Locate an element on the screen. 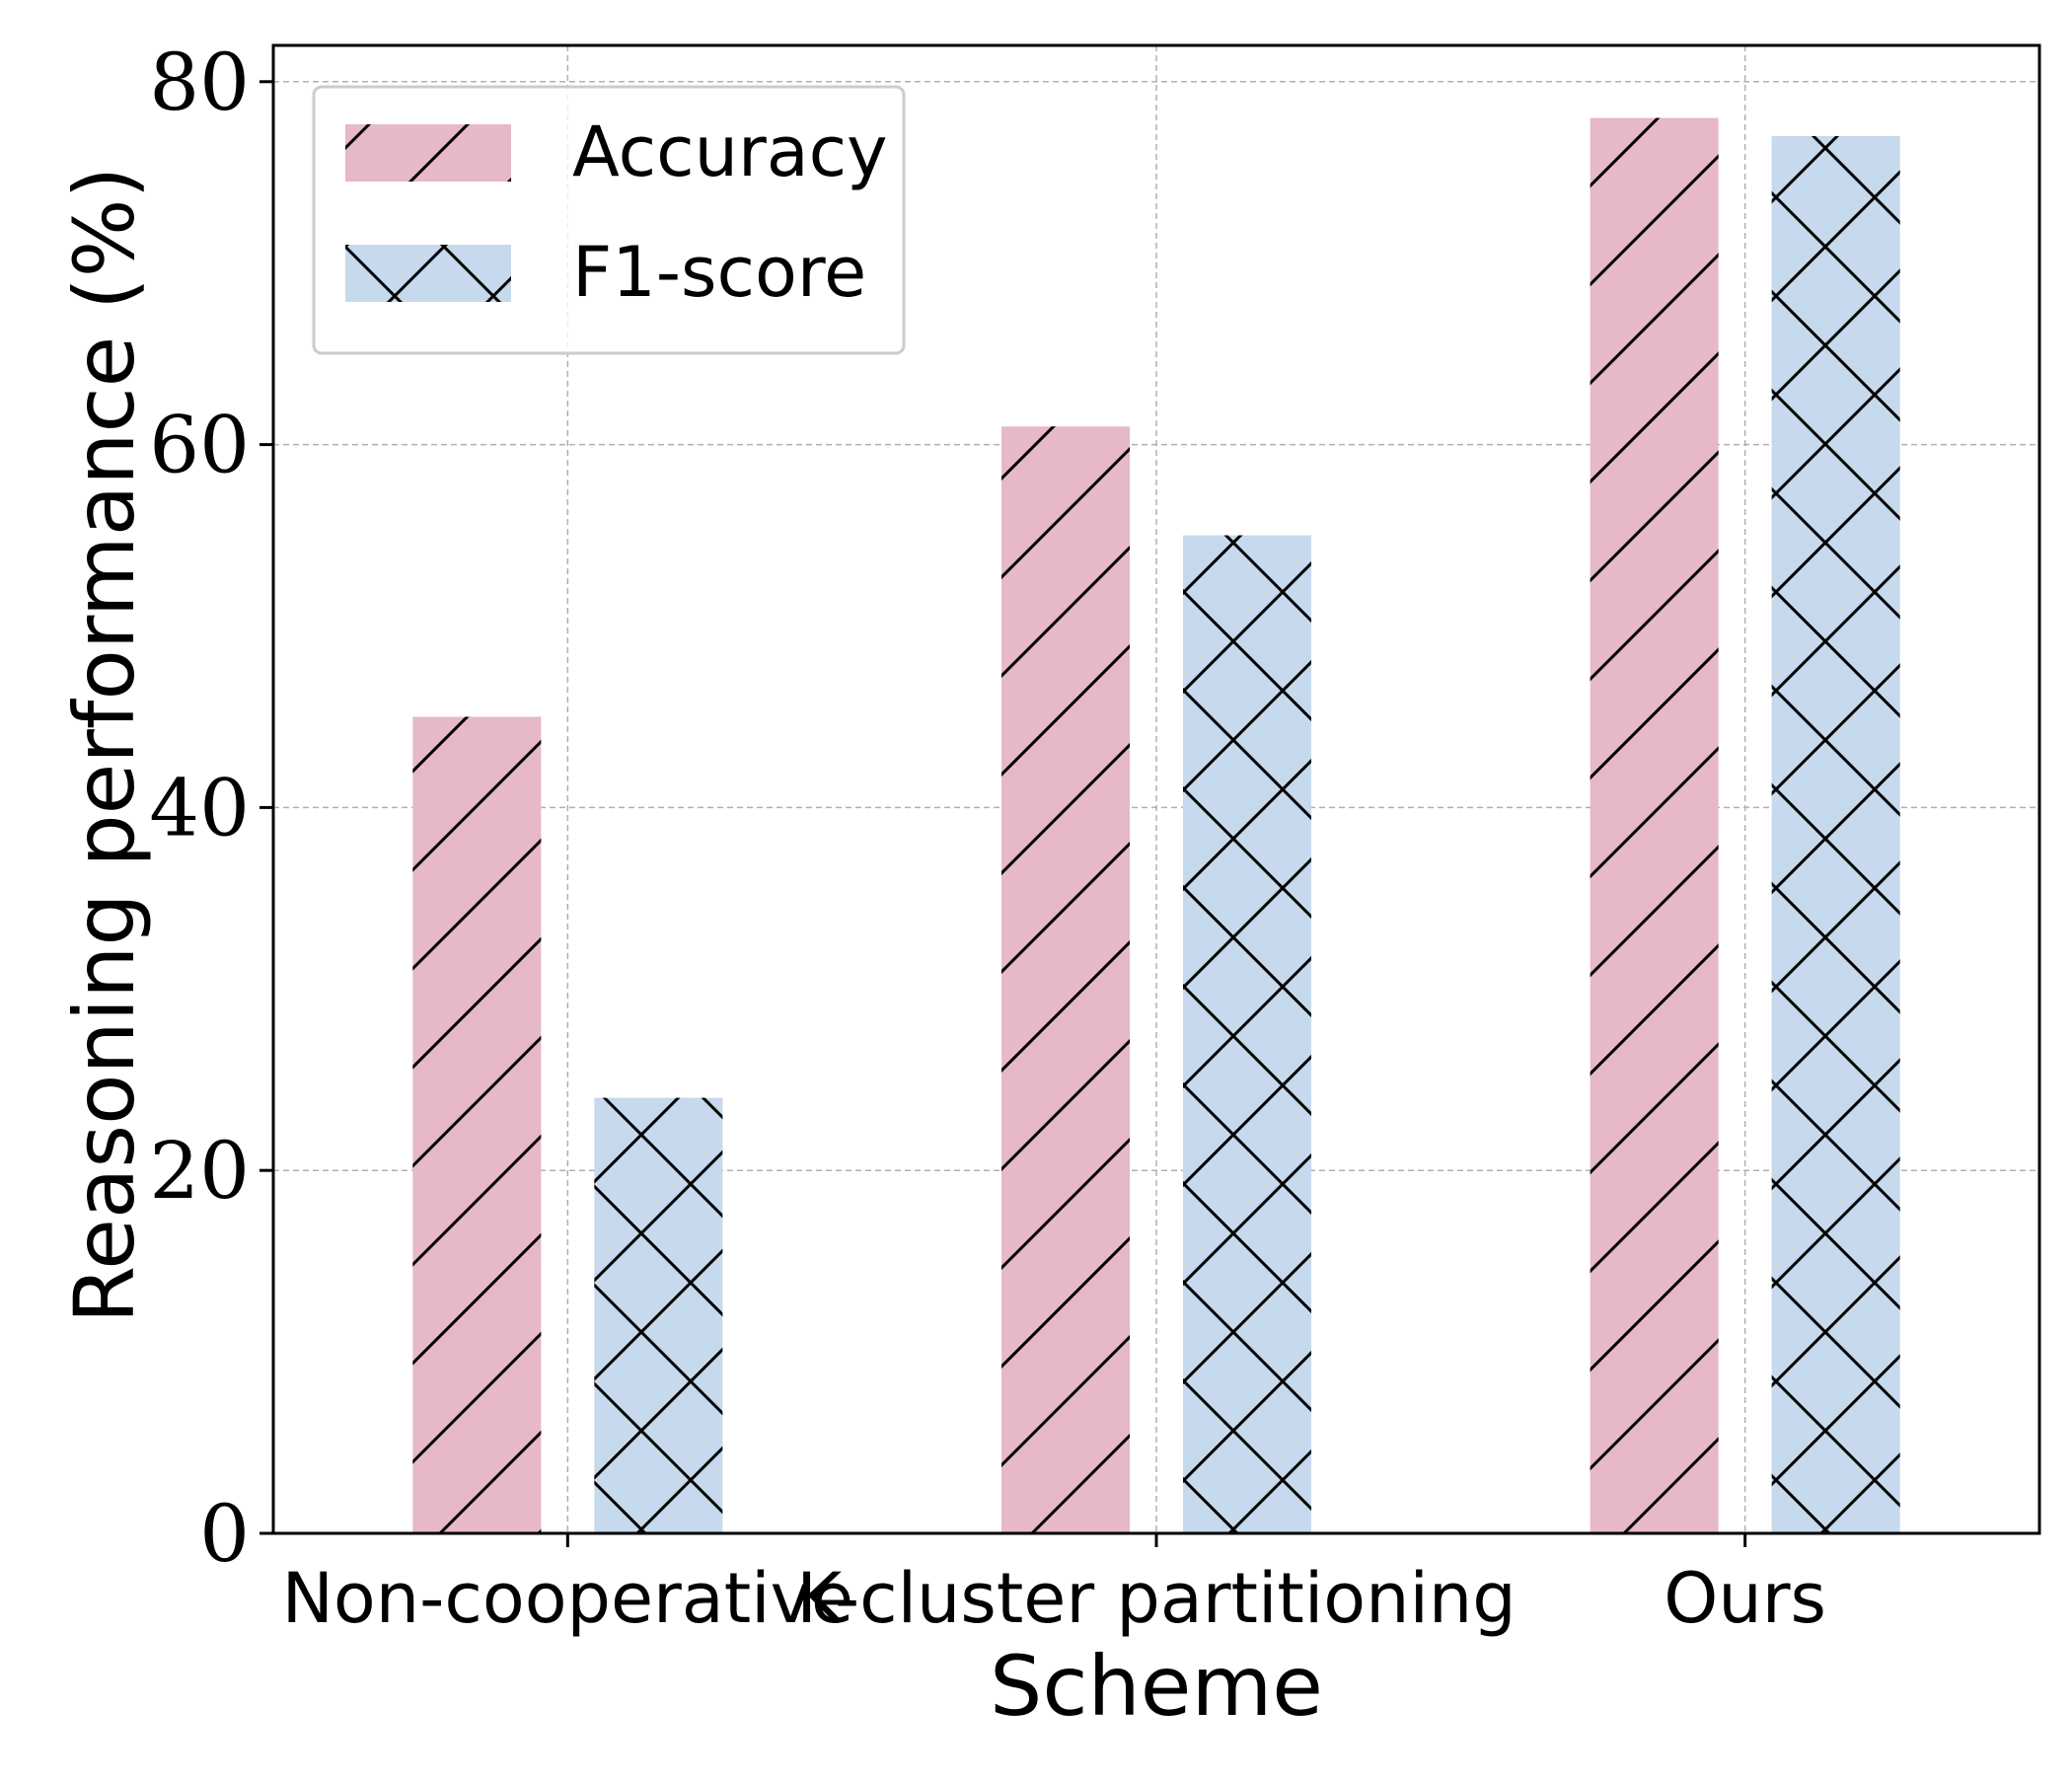 The image size is (2072, 1781). y-axis-title: Reasoning performance (%) is located at coordinates (105, 746).